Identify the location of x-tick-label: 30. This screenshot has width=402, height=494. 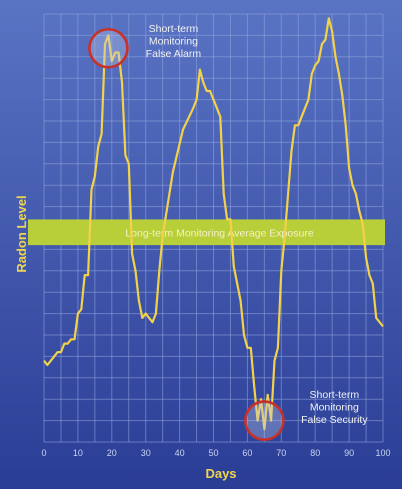
(146, 453).